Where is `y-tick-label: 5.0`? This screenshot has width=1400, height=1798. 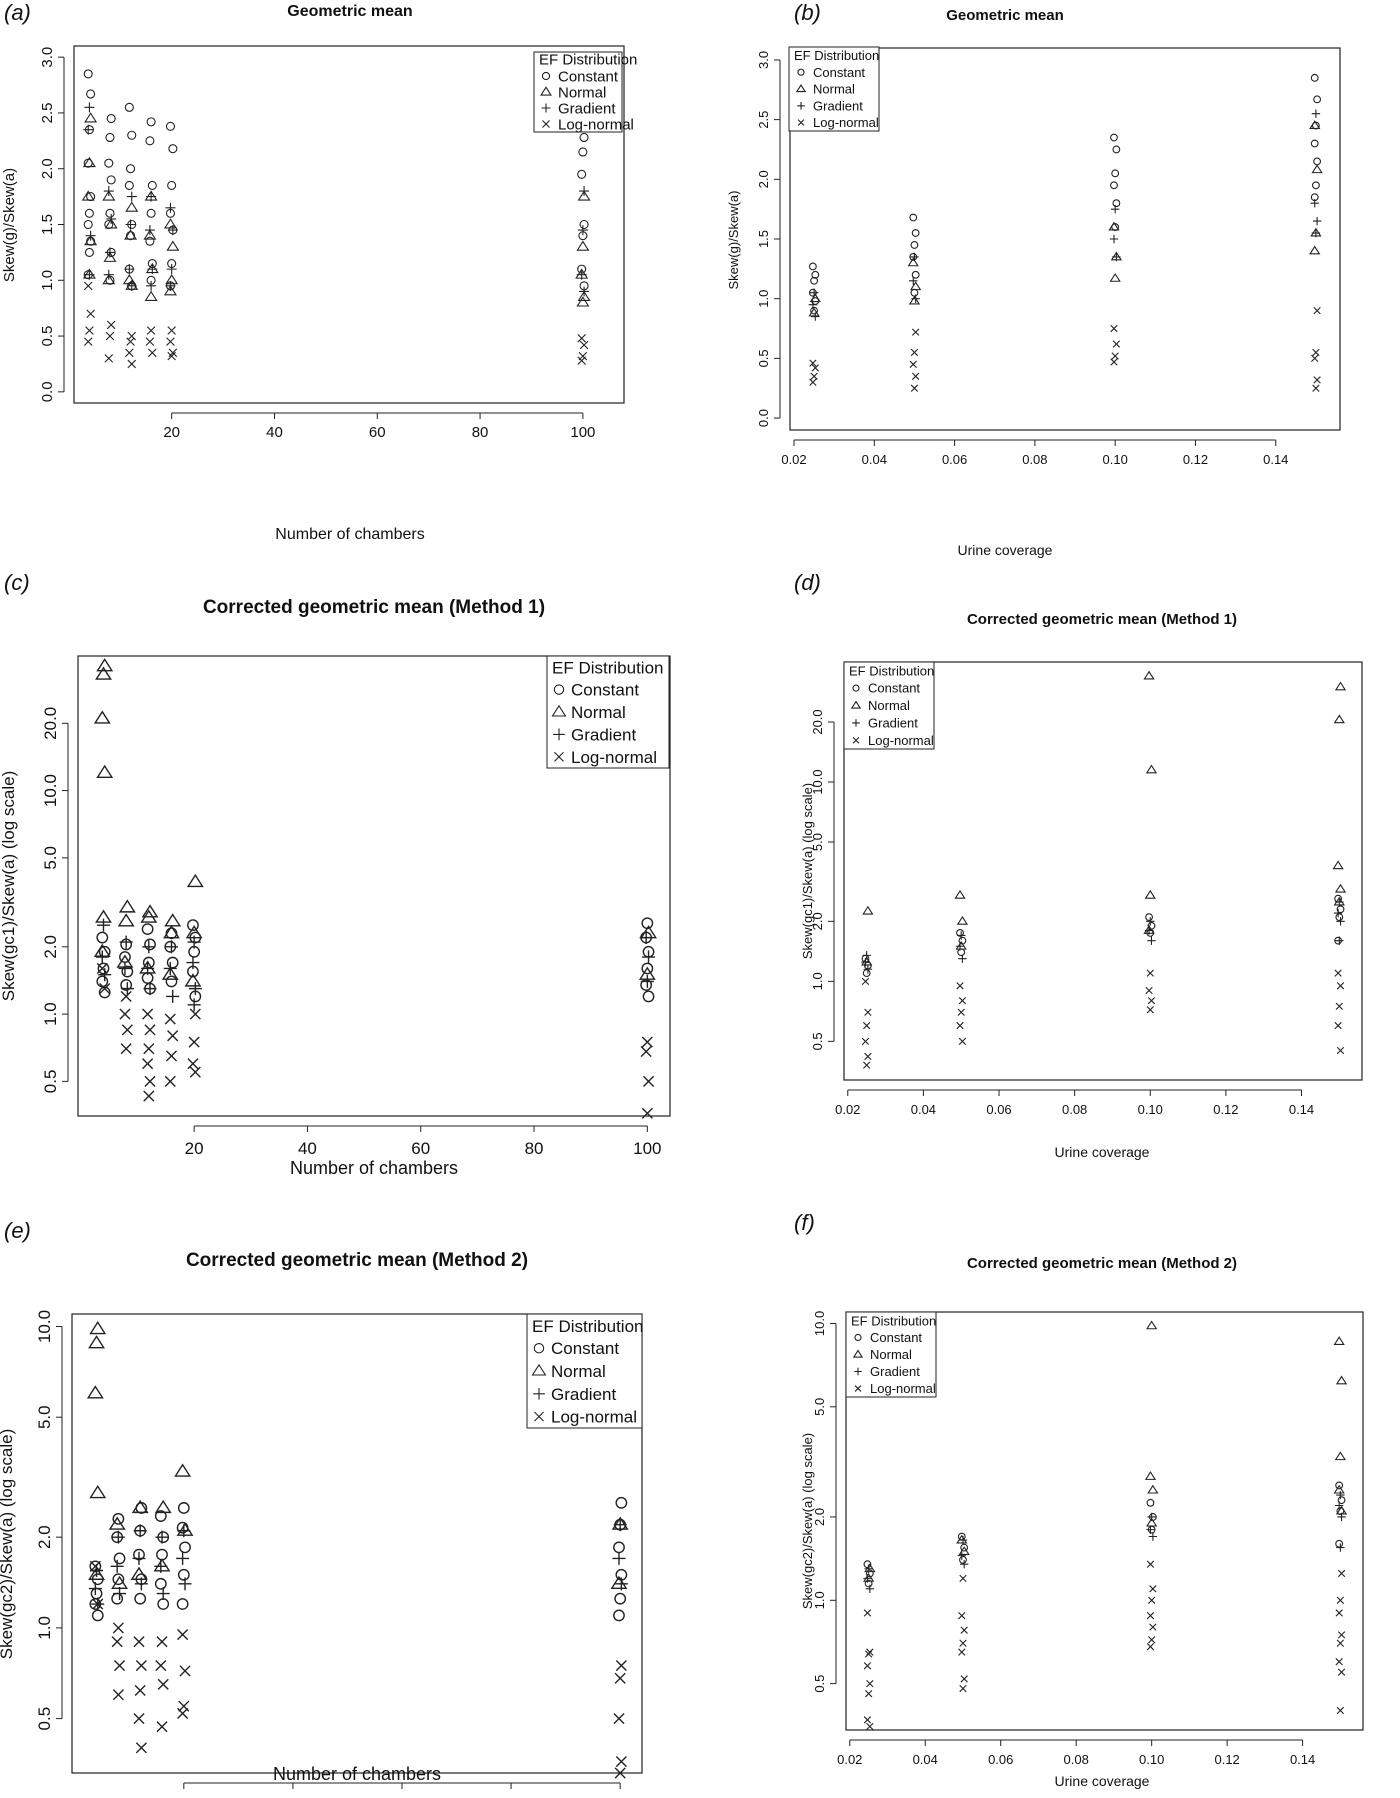 y-tick-label: 5.0 is located at coordinates (819, 1407).